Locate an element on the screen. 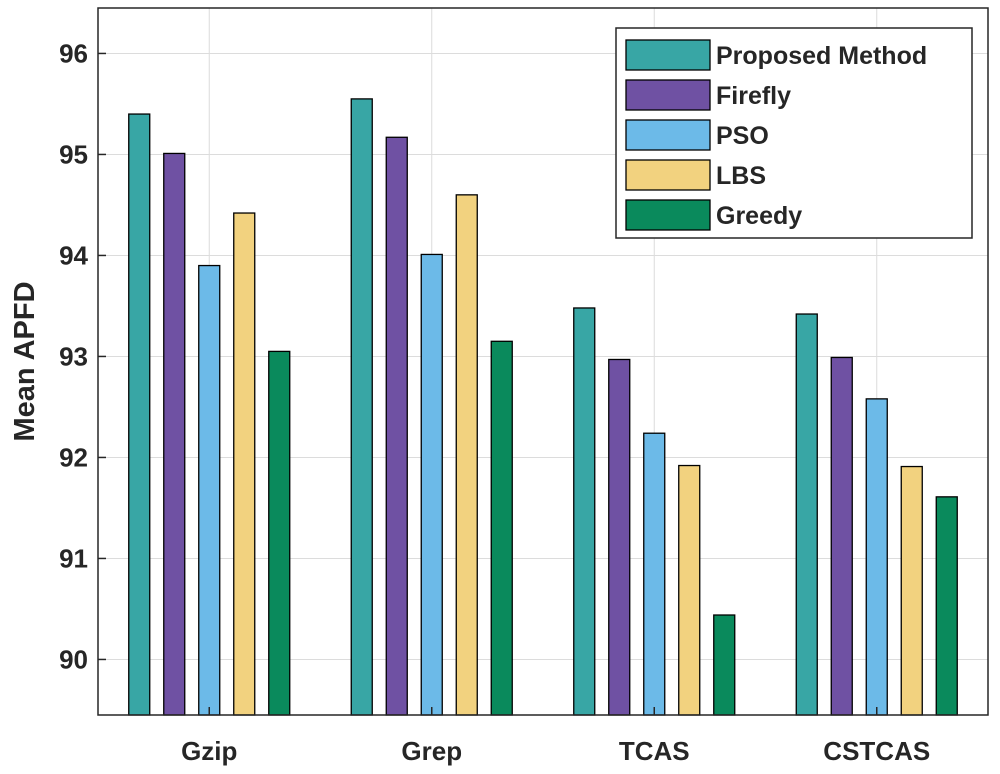 This screenshot has width=1000, height=774. y-tick-label: 95 is located at coordinates (73, 154).